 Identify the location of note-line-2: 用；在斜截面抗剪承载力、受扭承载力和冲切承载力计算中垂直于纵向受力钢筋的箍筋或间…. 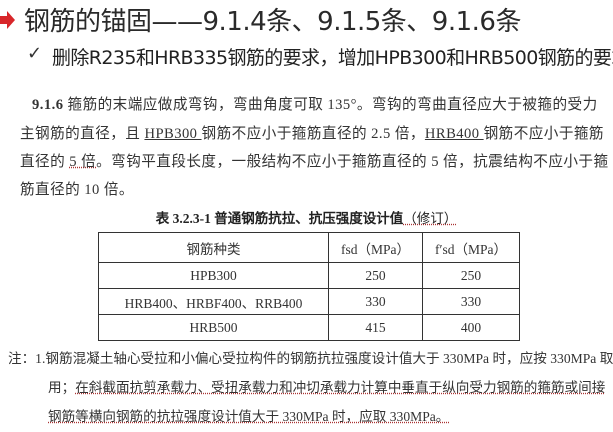
(326, 386).